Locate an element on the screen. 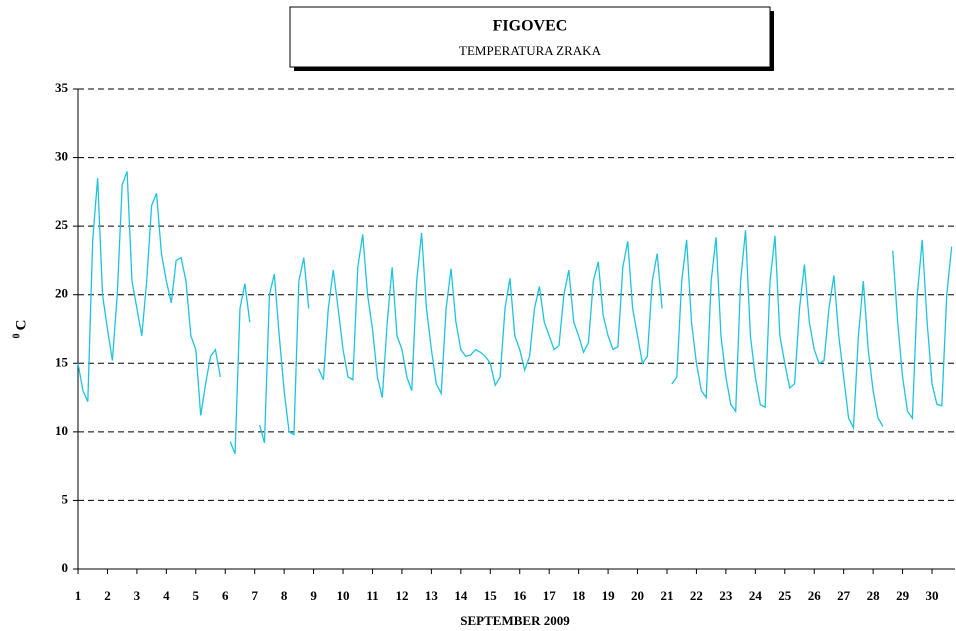  x-tick-label: 11 is located at coordinates (372, 595).